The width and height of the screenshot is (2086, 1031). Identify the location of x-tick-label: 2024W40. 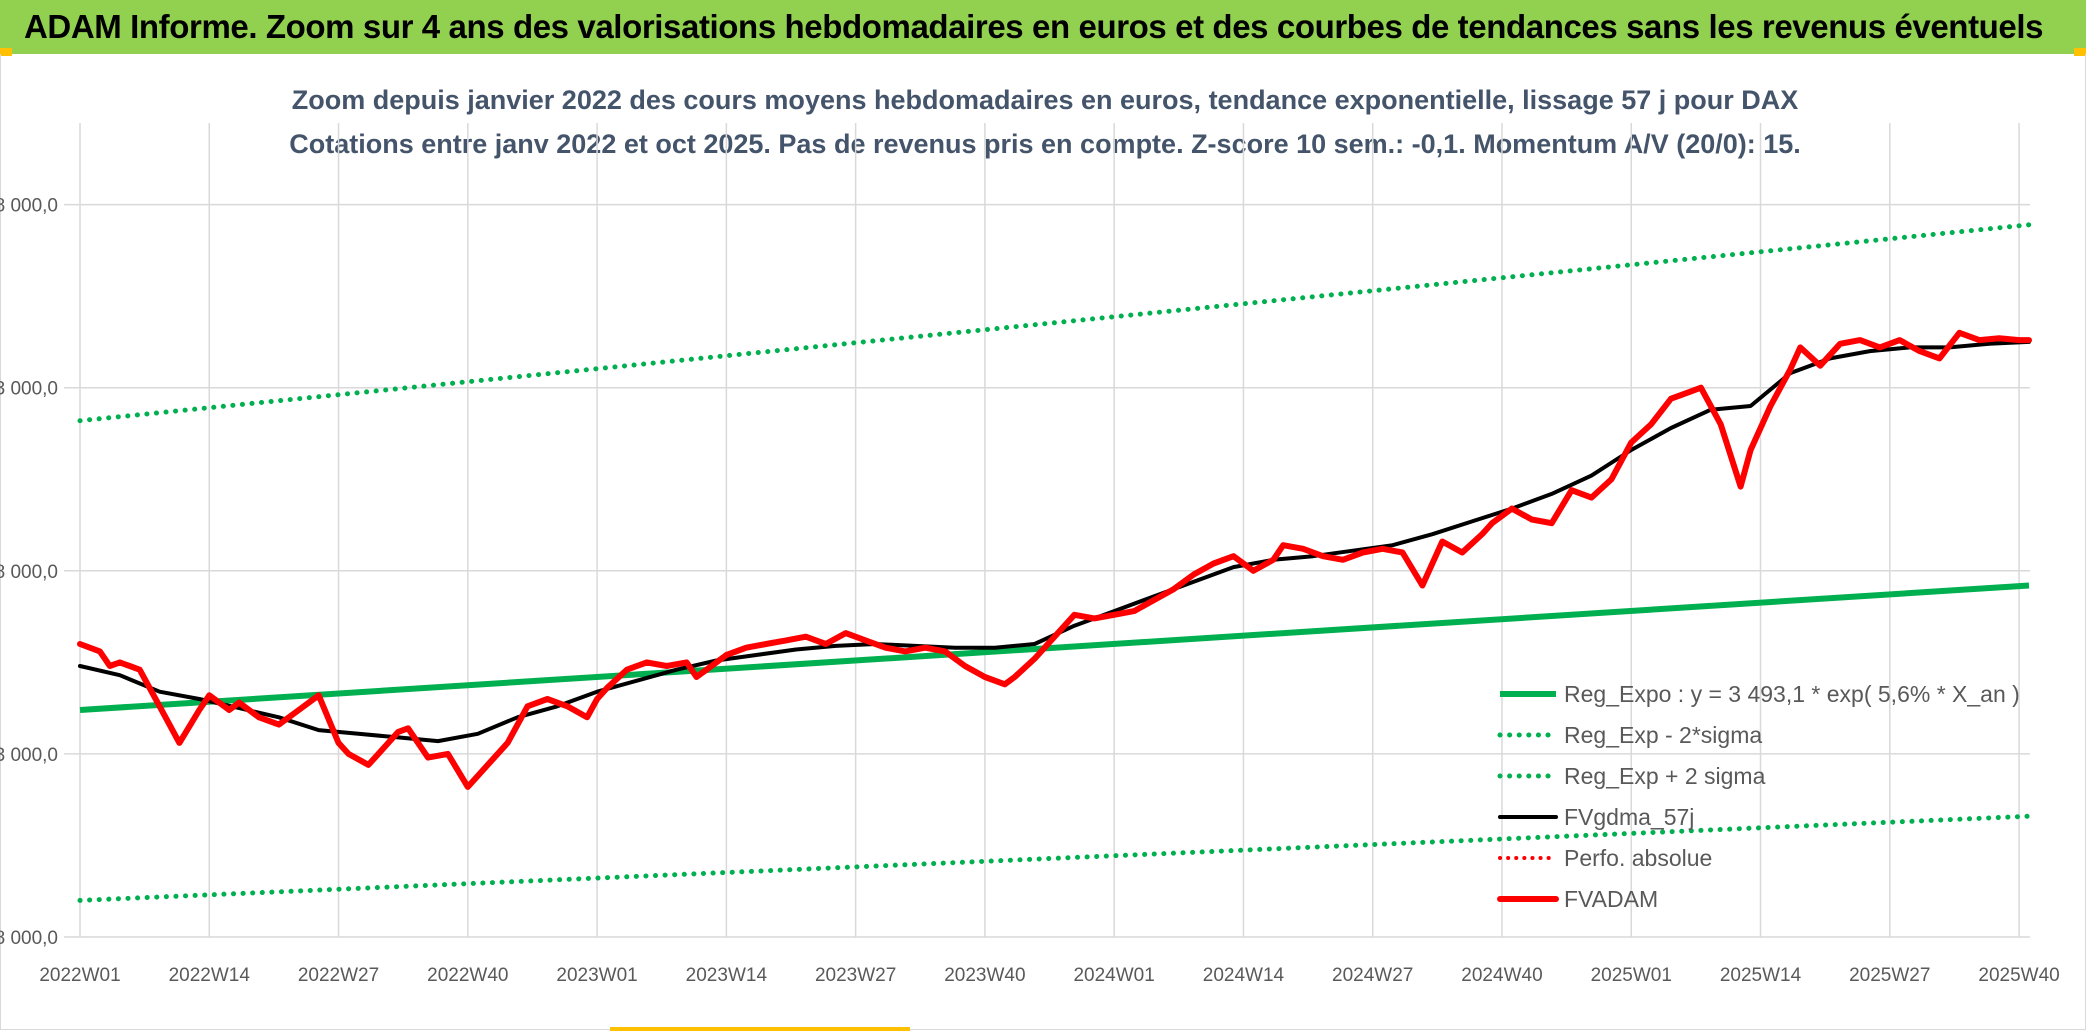
(1501, 975).